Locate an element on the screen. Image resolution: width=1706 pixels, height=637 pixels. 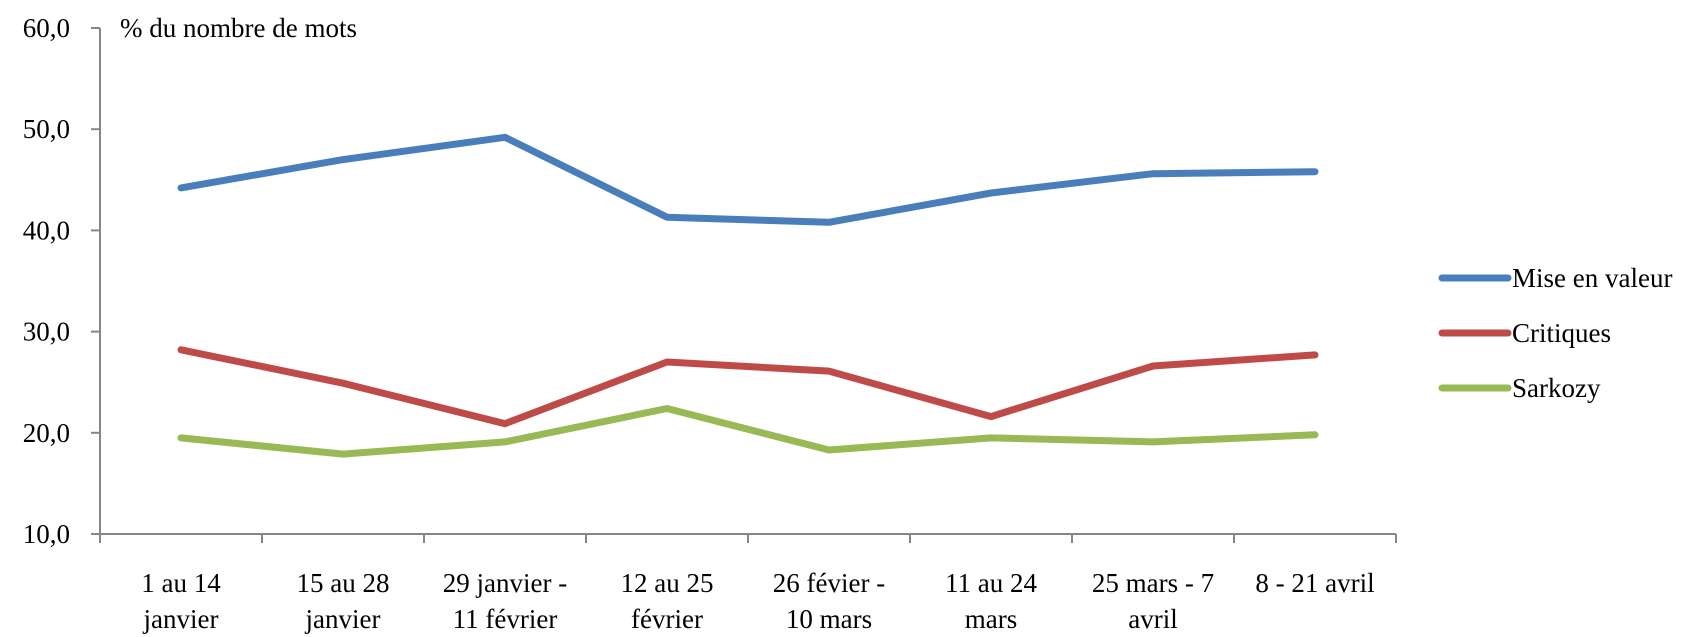
x-tick-label-line: février is located at coordinates (667, 619).